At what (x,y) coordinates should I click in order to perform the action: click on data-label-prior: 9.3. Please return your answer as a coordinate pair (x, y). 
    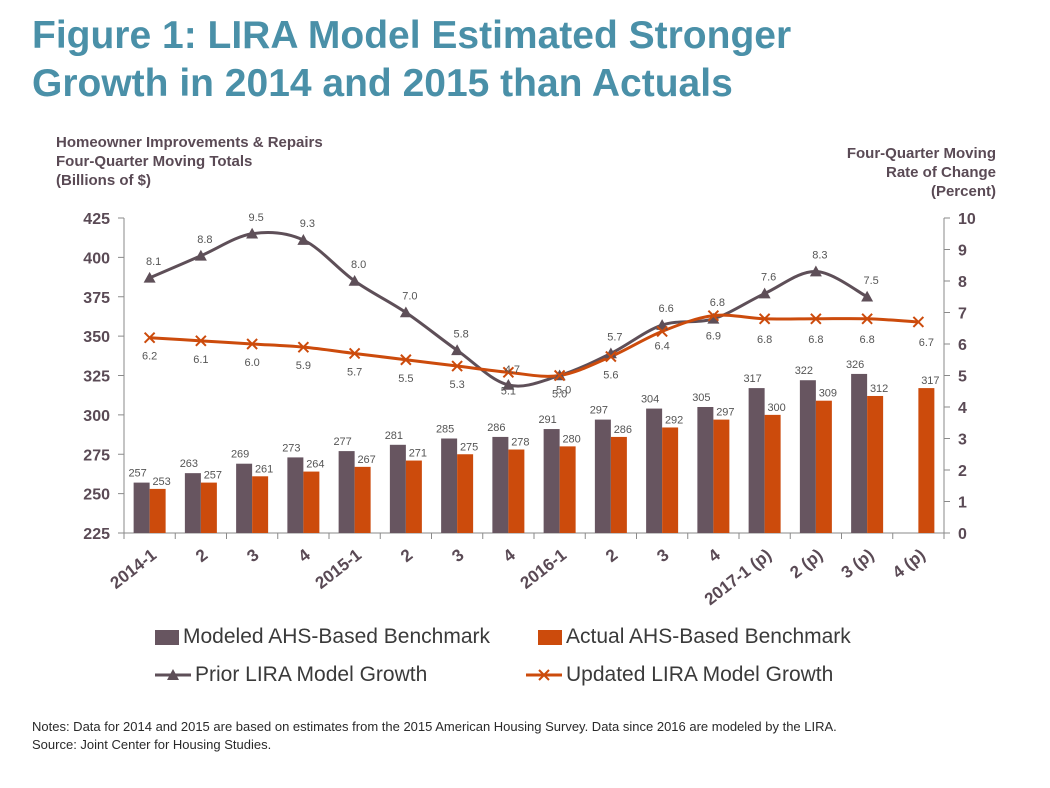
    Looking at the image, I should click on (307, 224).